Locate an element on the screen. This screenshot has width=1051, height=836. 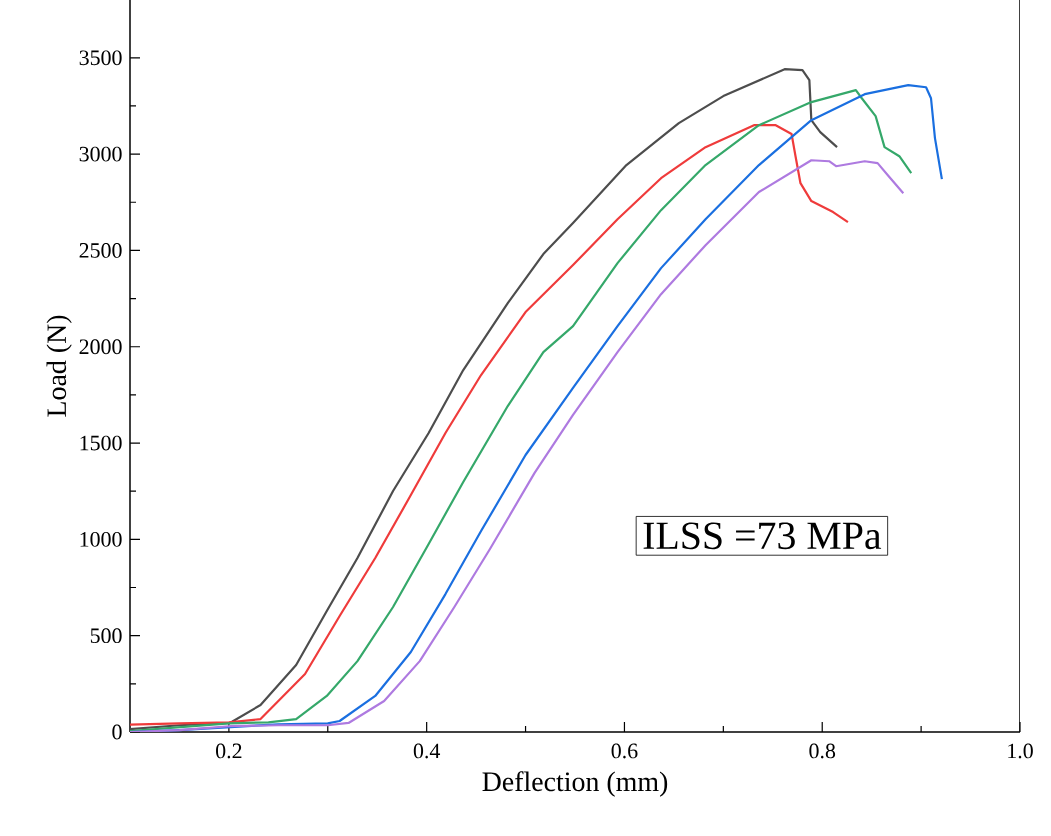
y-tick-label: 3500 is located at coordinates (100, 58).